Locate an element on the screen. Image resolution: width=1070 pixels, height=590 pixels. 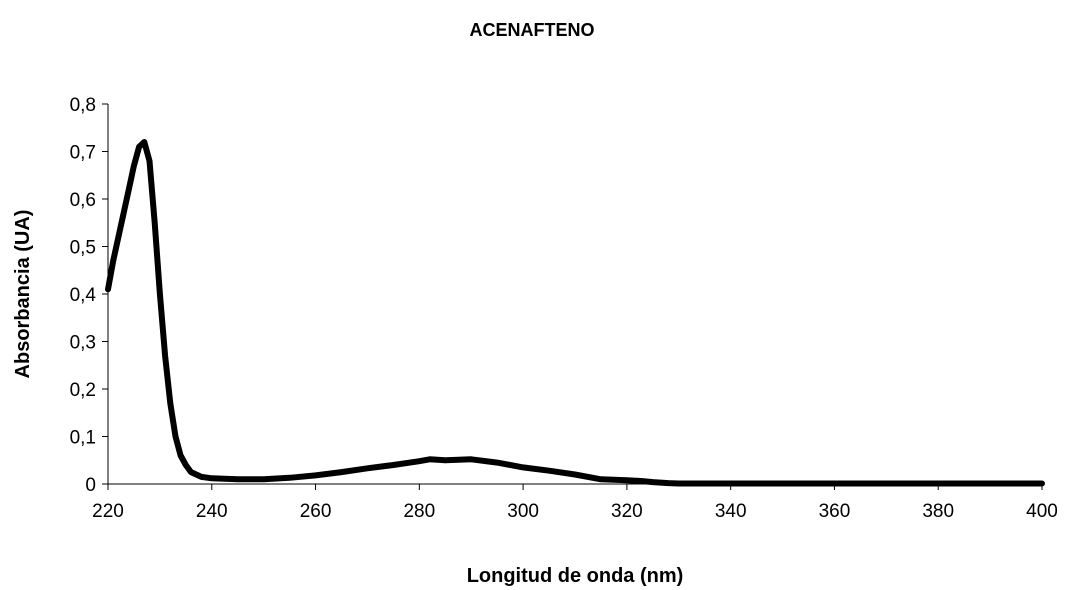
y-tick-label: 0,4 is located at coordinates (83, 295).